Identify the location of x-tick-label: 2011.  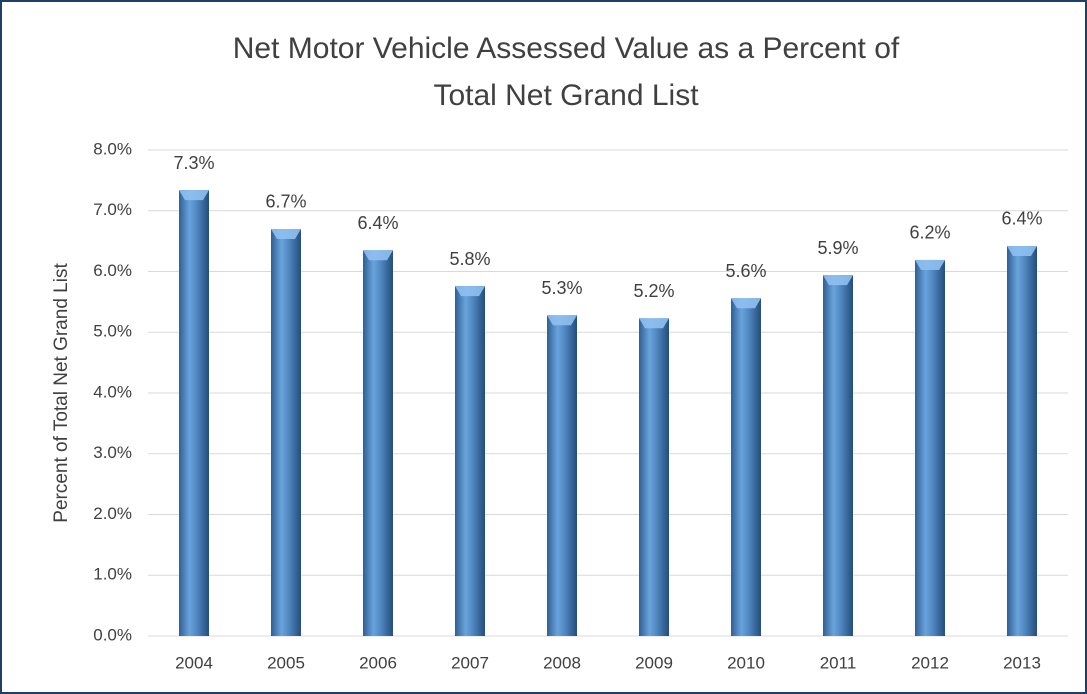
(838, 662).